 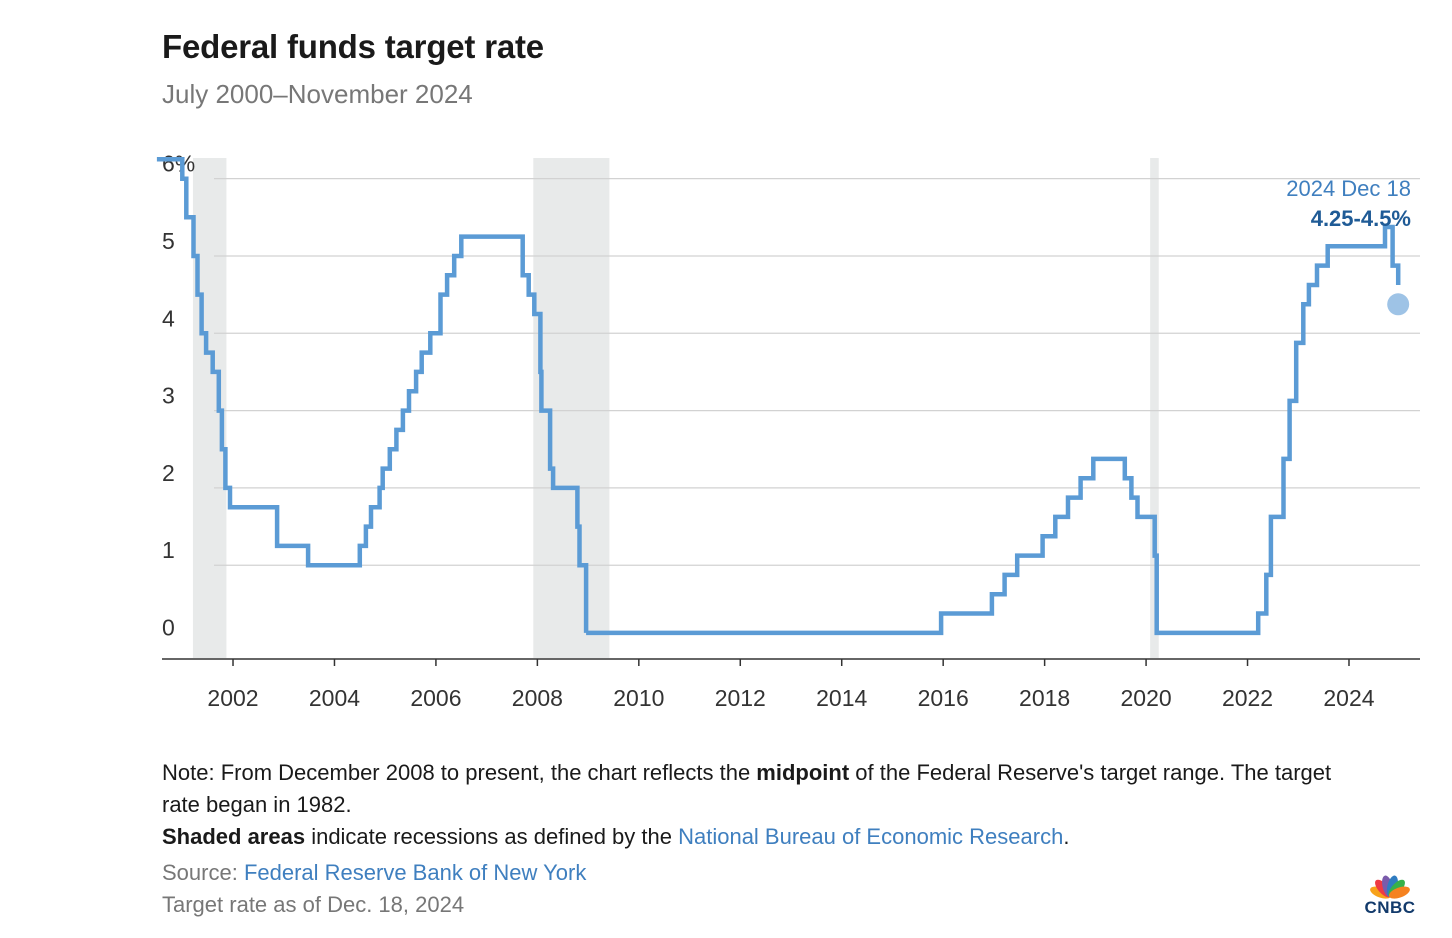 I want to click on x-tick-label: 2014, so click(x=841, y=698).